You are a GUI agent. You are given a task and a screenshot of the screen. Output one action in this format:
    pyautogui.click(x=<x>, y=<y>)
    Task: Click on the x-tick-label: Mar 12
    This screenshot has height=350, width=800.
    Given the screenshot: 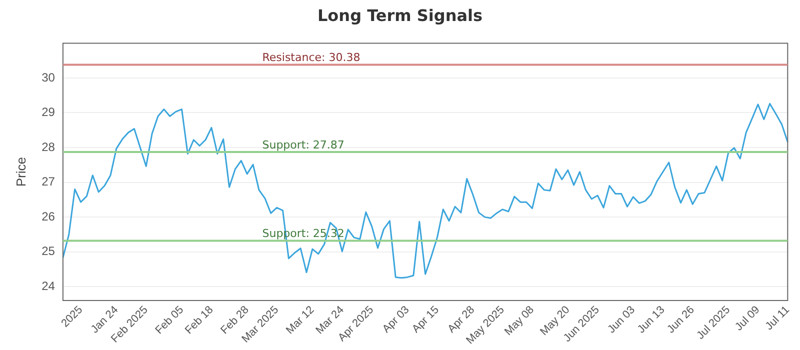 What is the action you would take?
    pyautogui.click(x=300, y=320)
    